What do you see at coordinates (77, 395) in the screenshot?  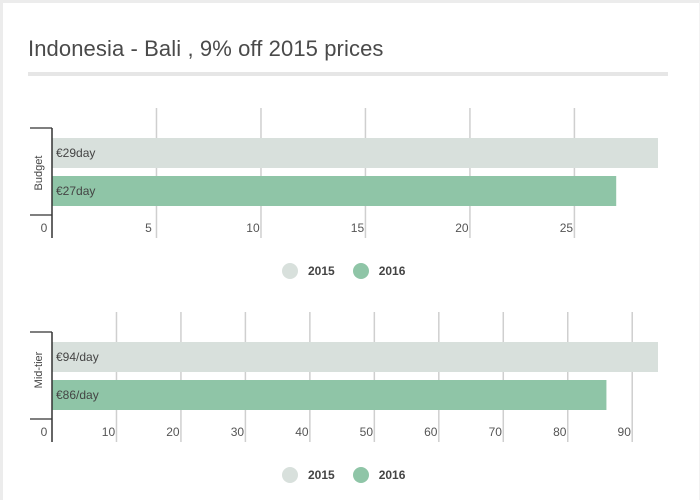 I see `bar-label-2016: €86/day` at bounding box center [77, 395].